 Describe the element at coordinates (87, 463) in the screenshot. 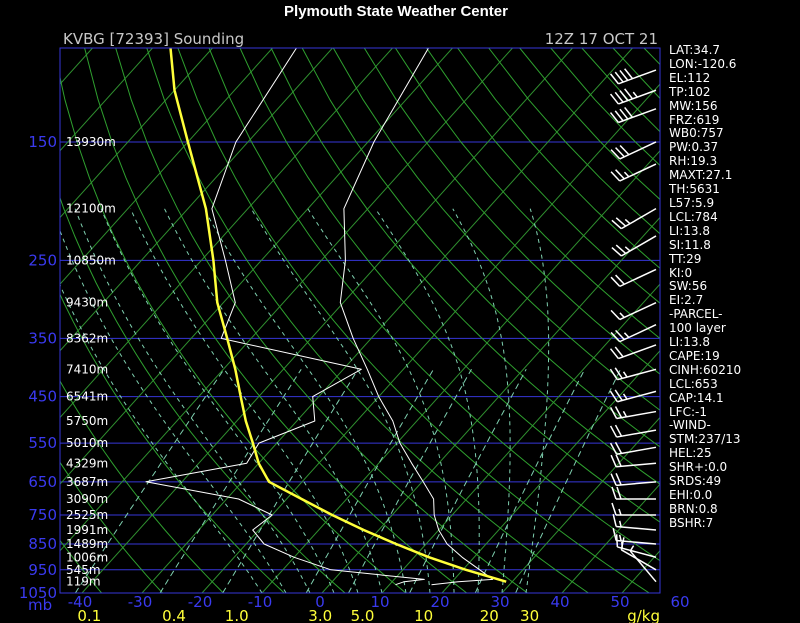

I see `height-label: 4329m` at that location.